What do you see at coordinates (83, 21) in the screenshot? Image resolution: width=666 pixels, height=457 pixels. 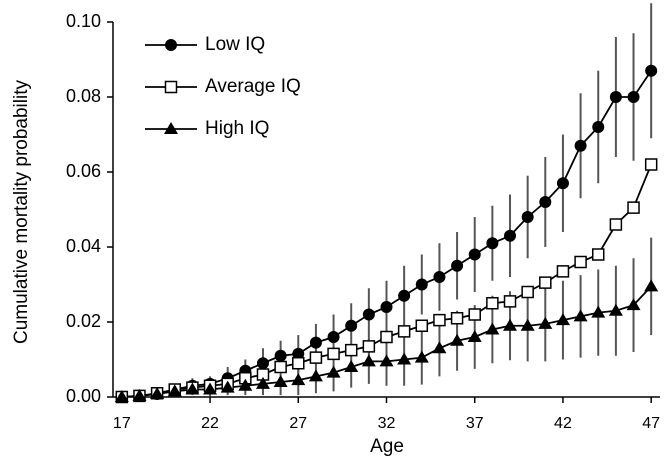 I see `y-tick-label: 0.10` at bounding box center [83, 21].